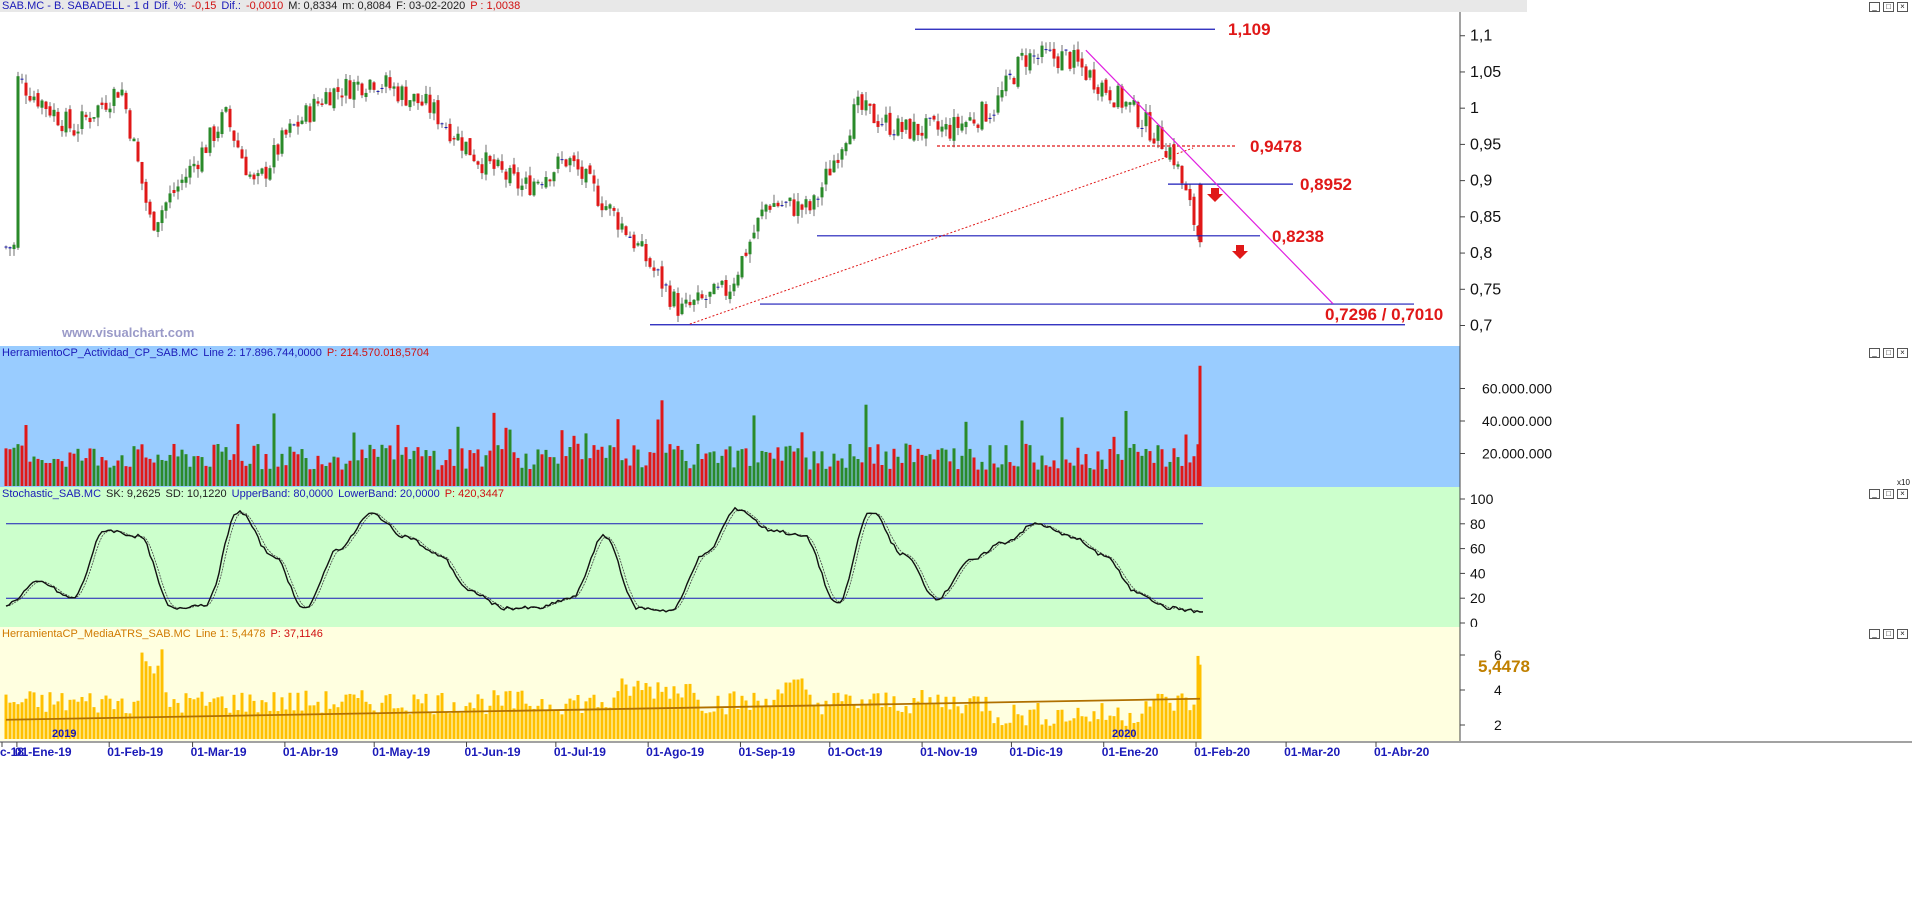  I want to click on volume-window-controls: _ □ ×, so click(1888, 353).